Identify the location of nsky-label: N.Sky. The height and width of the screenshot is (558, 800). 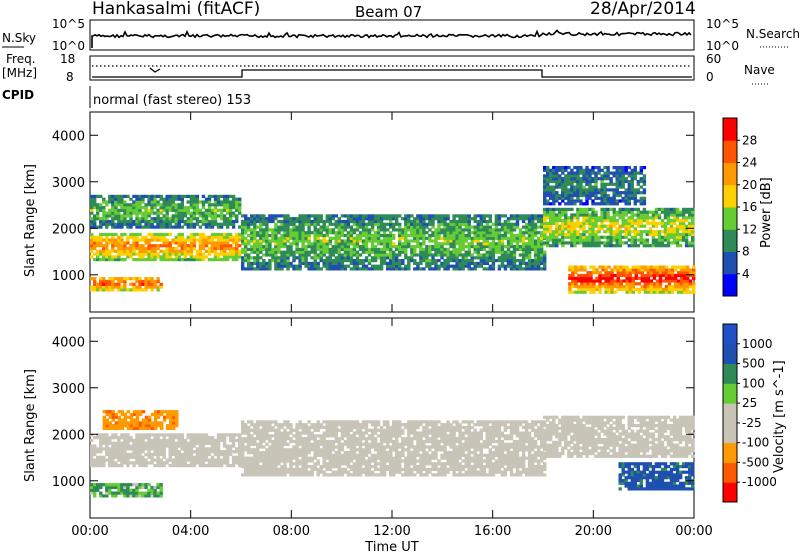
(19, 38).